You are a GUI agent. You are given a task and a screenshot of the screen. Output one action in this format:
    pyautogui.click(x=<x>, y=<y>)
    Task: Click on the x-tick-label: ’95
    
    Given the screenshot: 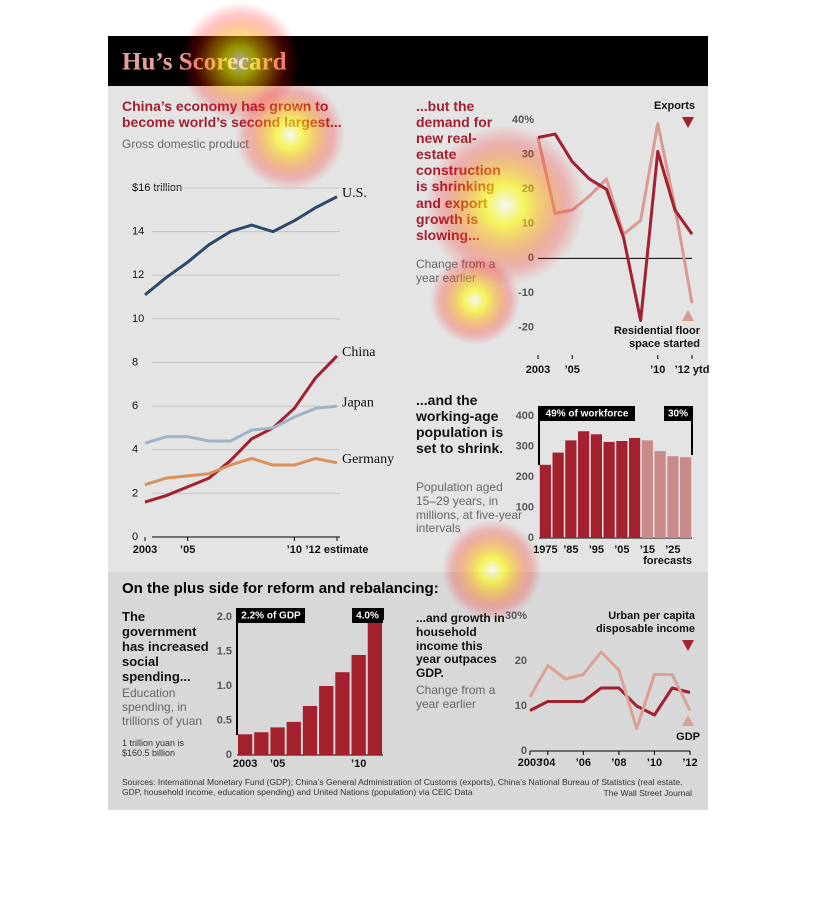 What is the action you would take?
    pyautogui.click(x=596, y=550)
    